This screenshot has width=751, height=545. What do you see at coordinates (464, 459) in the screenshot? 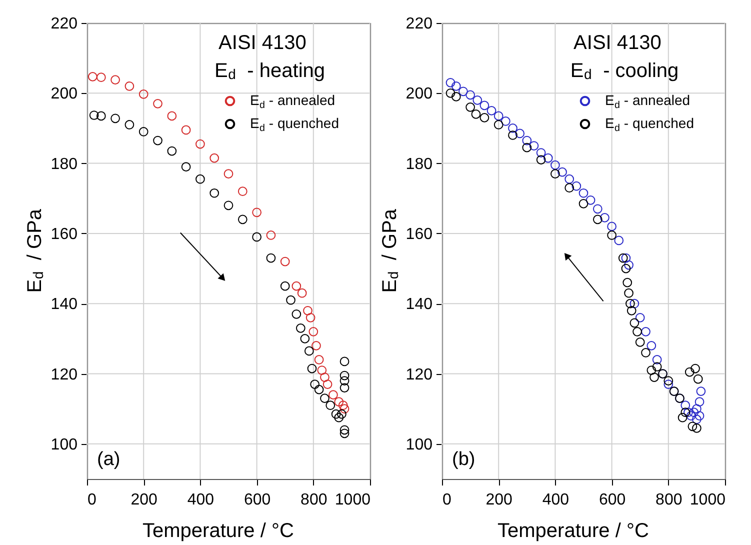
I see `annotation: (b)` at bounding box center [464, 459].